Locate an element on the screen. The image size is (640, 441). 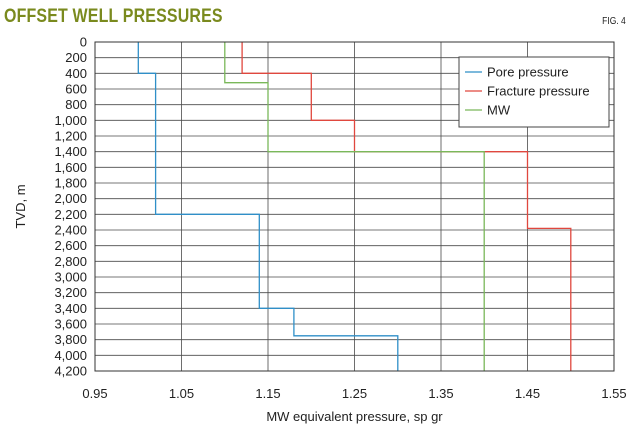
y-tick-label: 1,200 is located at coordinates (70, 136).